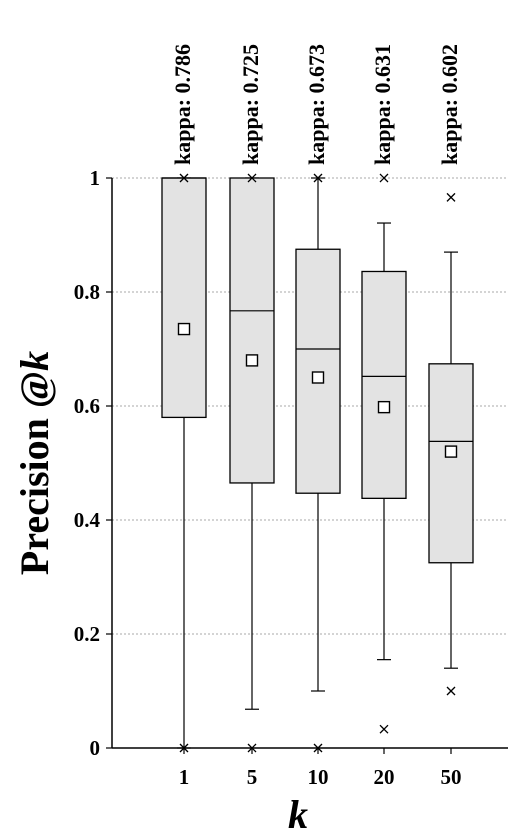 Image resolution: width=518 pixels, height=834 pixels. Describe the element at coordinates (34, 473) in the screenshot. I see `y-axis-title-main: Precision @` at that location.